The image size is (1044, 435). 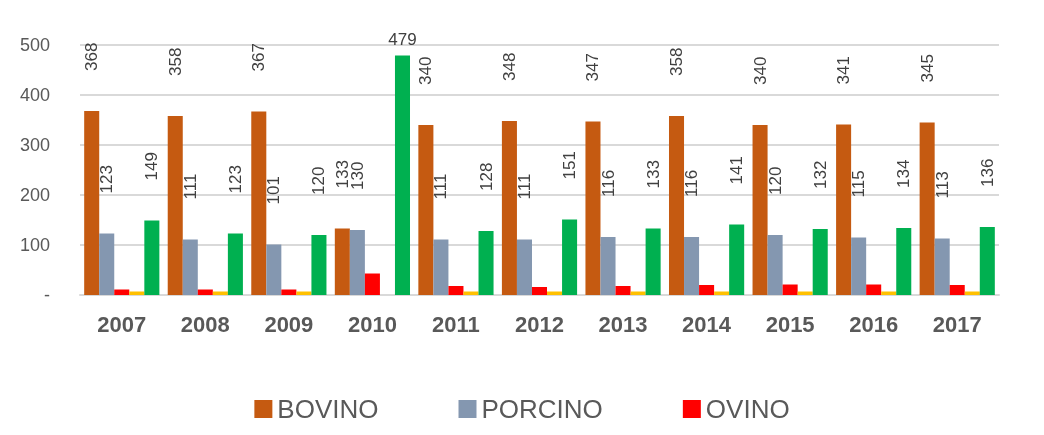 I want to click on data-label: 348, so click(x=509, y=66).